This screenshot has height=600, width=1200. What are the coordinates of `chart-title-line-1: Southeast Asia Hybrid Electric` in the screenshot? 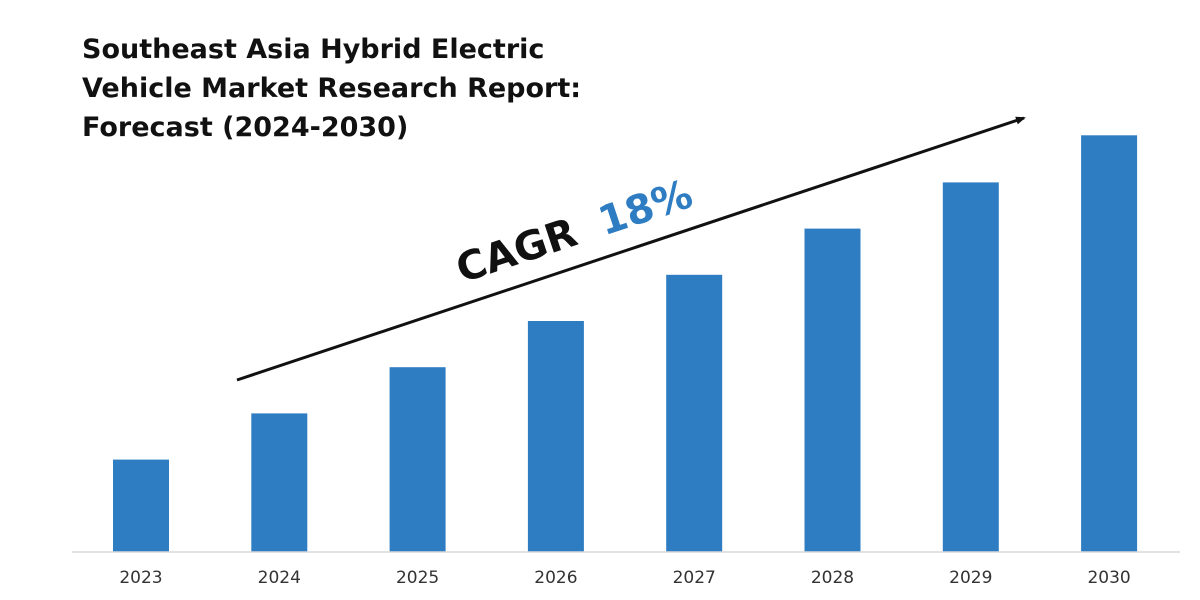 It's located at (313, 49).